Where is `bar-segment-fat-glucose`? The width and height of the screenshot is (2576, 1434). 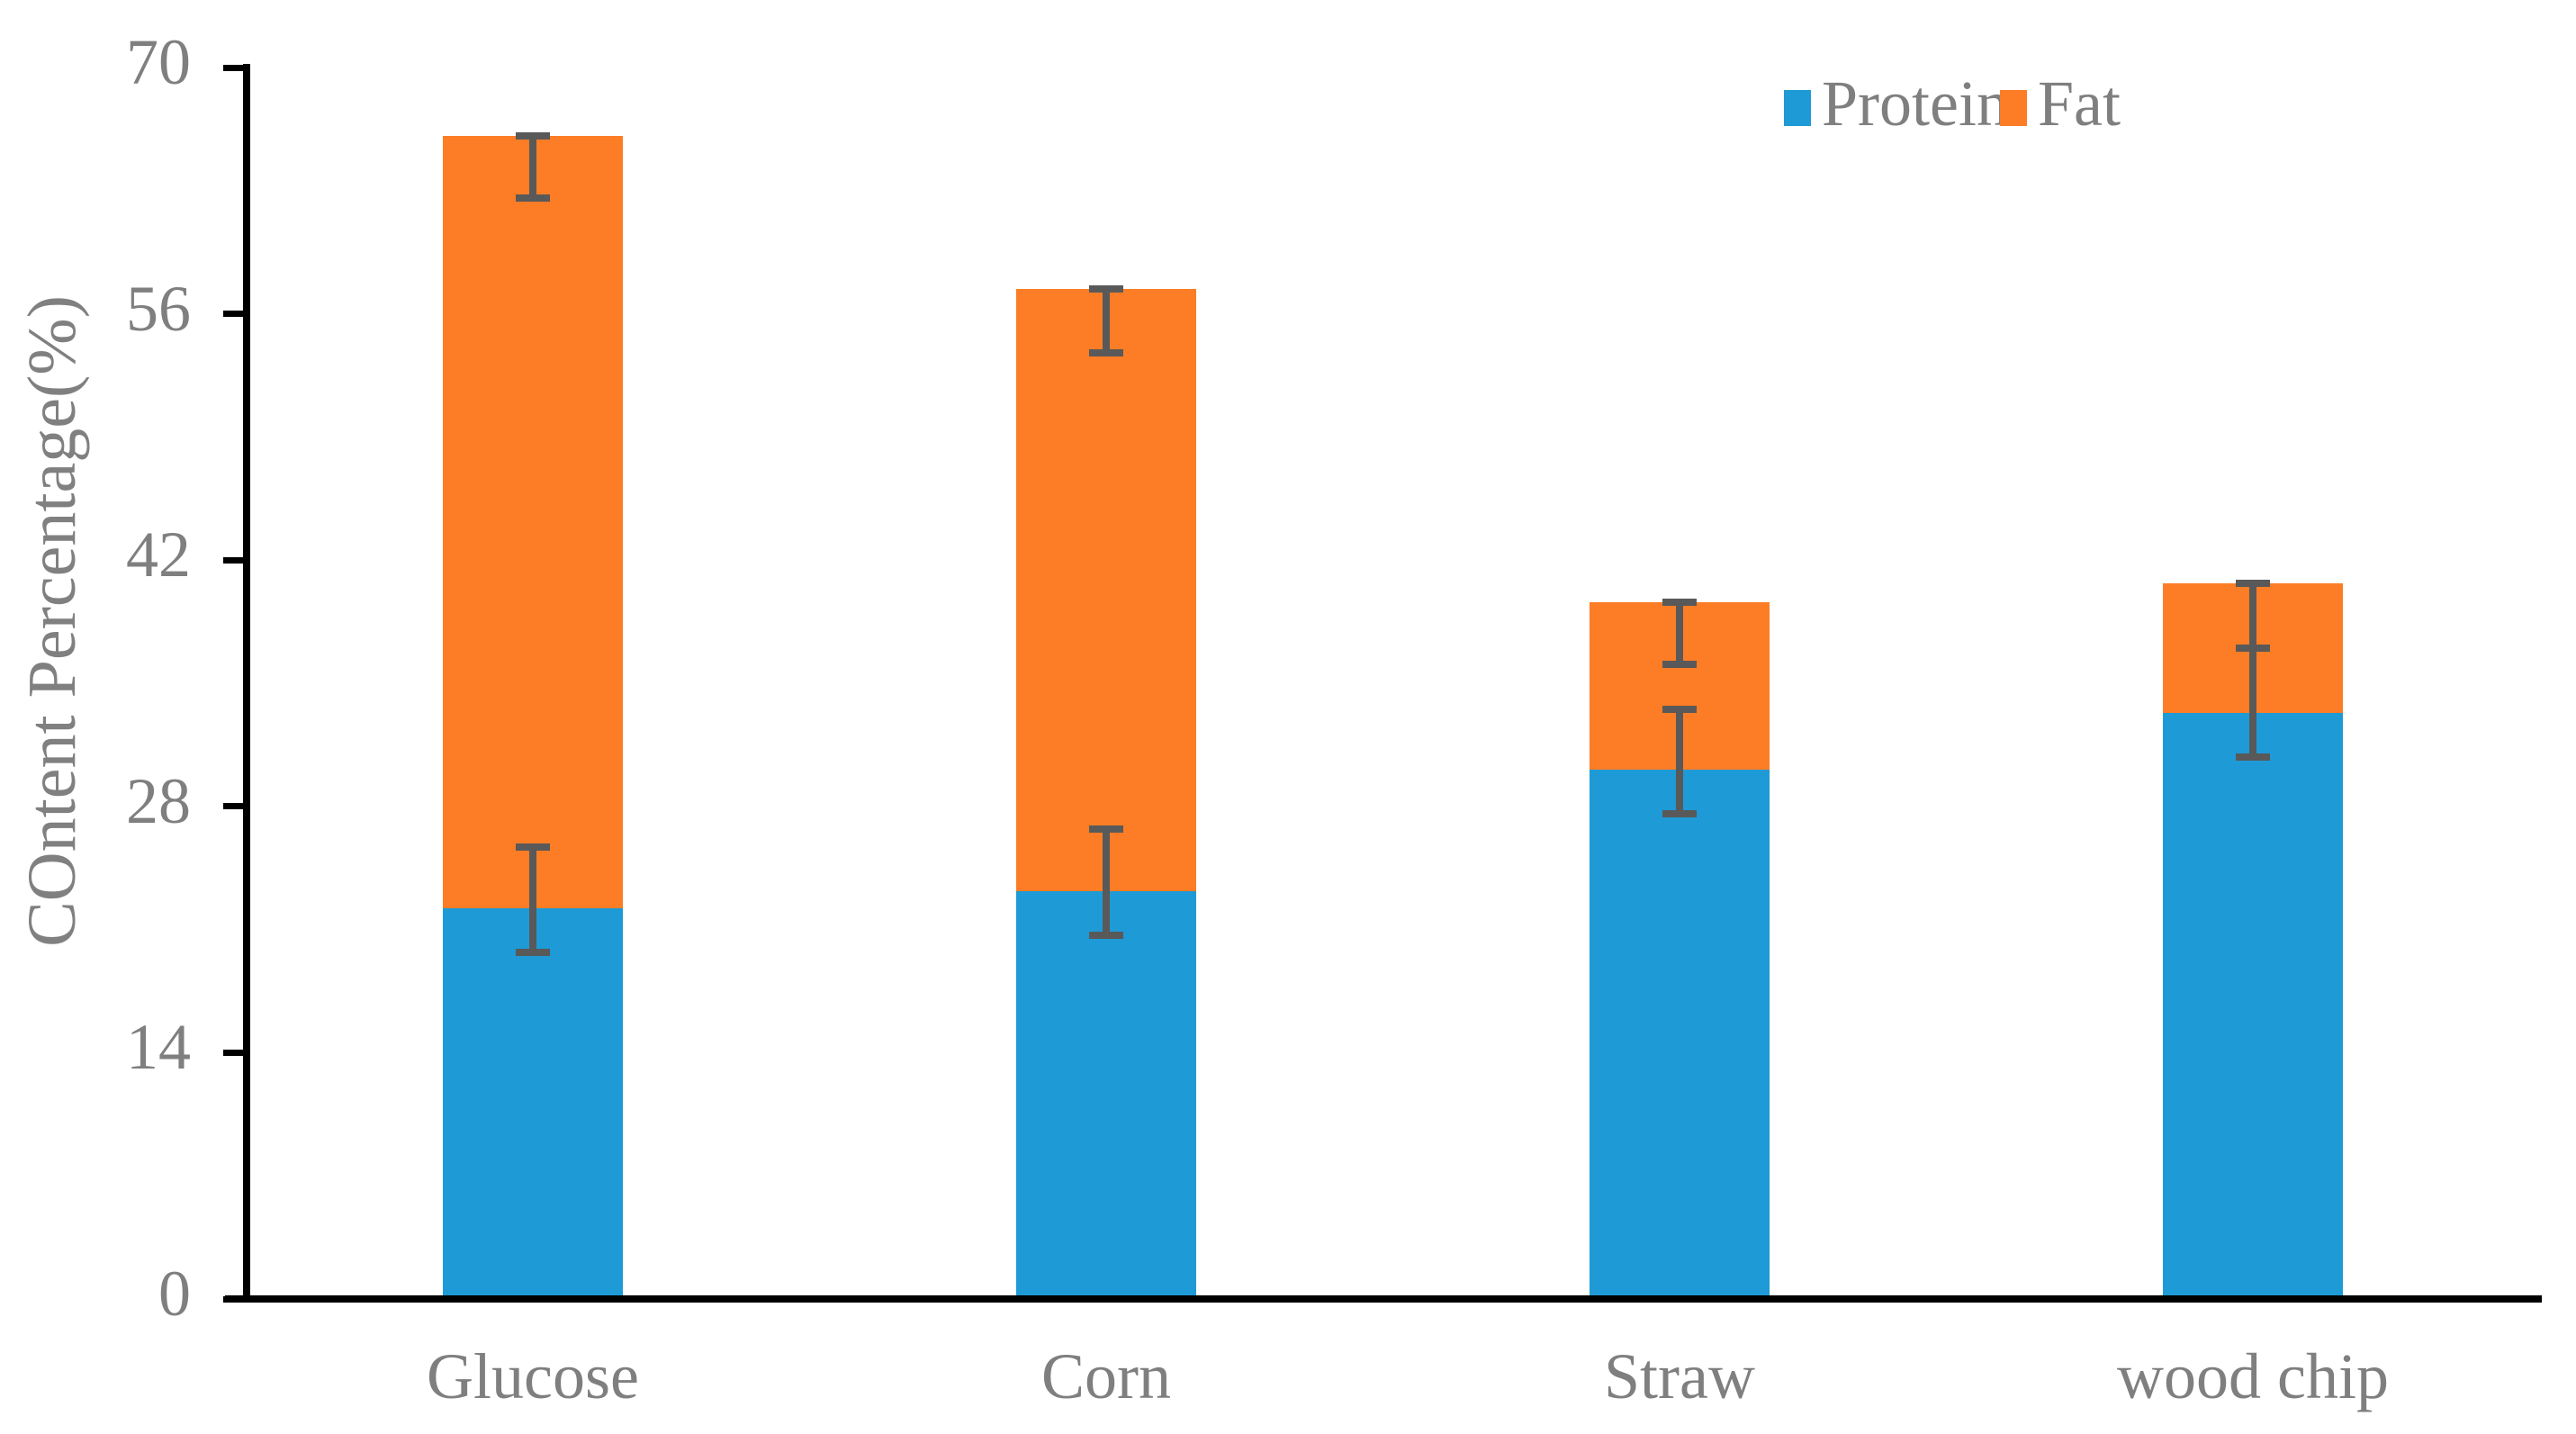 bar-segment-fat-glucose is located at coordinates (533, 522).